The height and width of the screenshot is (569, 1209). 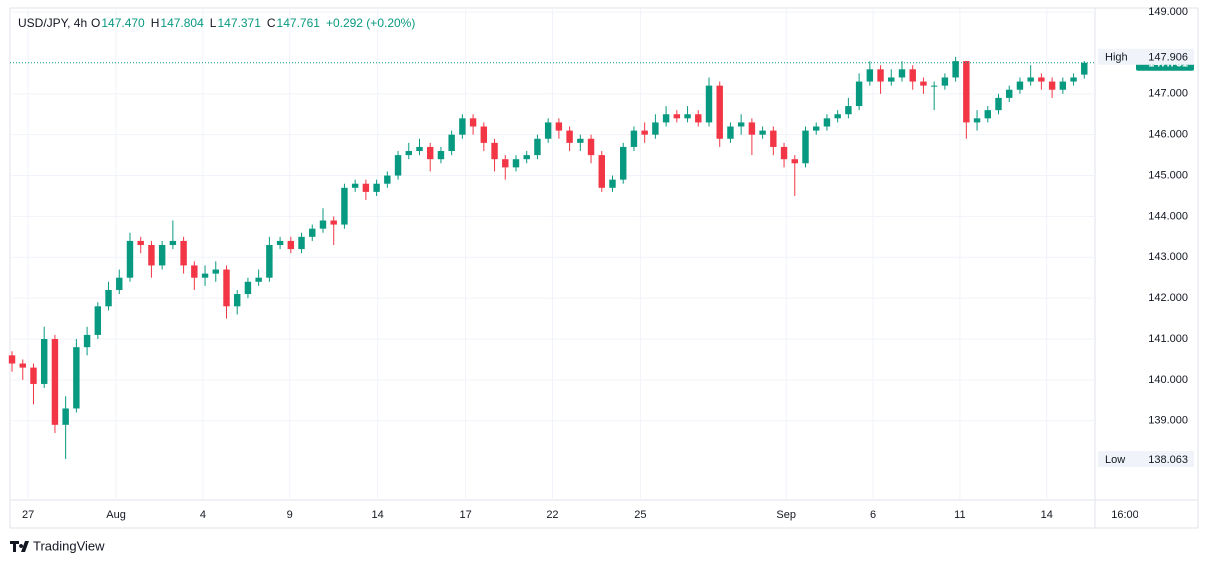 What do you see at coordinates (1168, 298) in the screenshot?
I see `y-tick-label: 142.000` at bounding box center [1168, 298].